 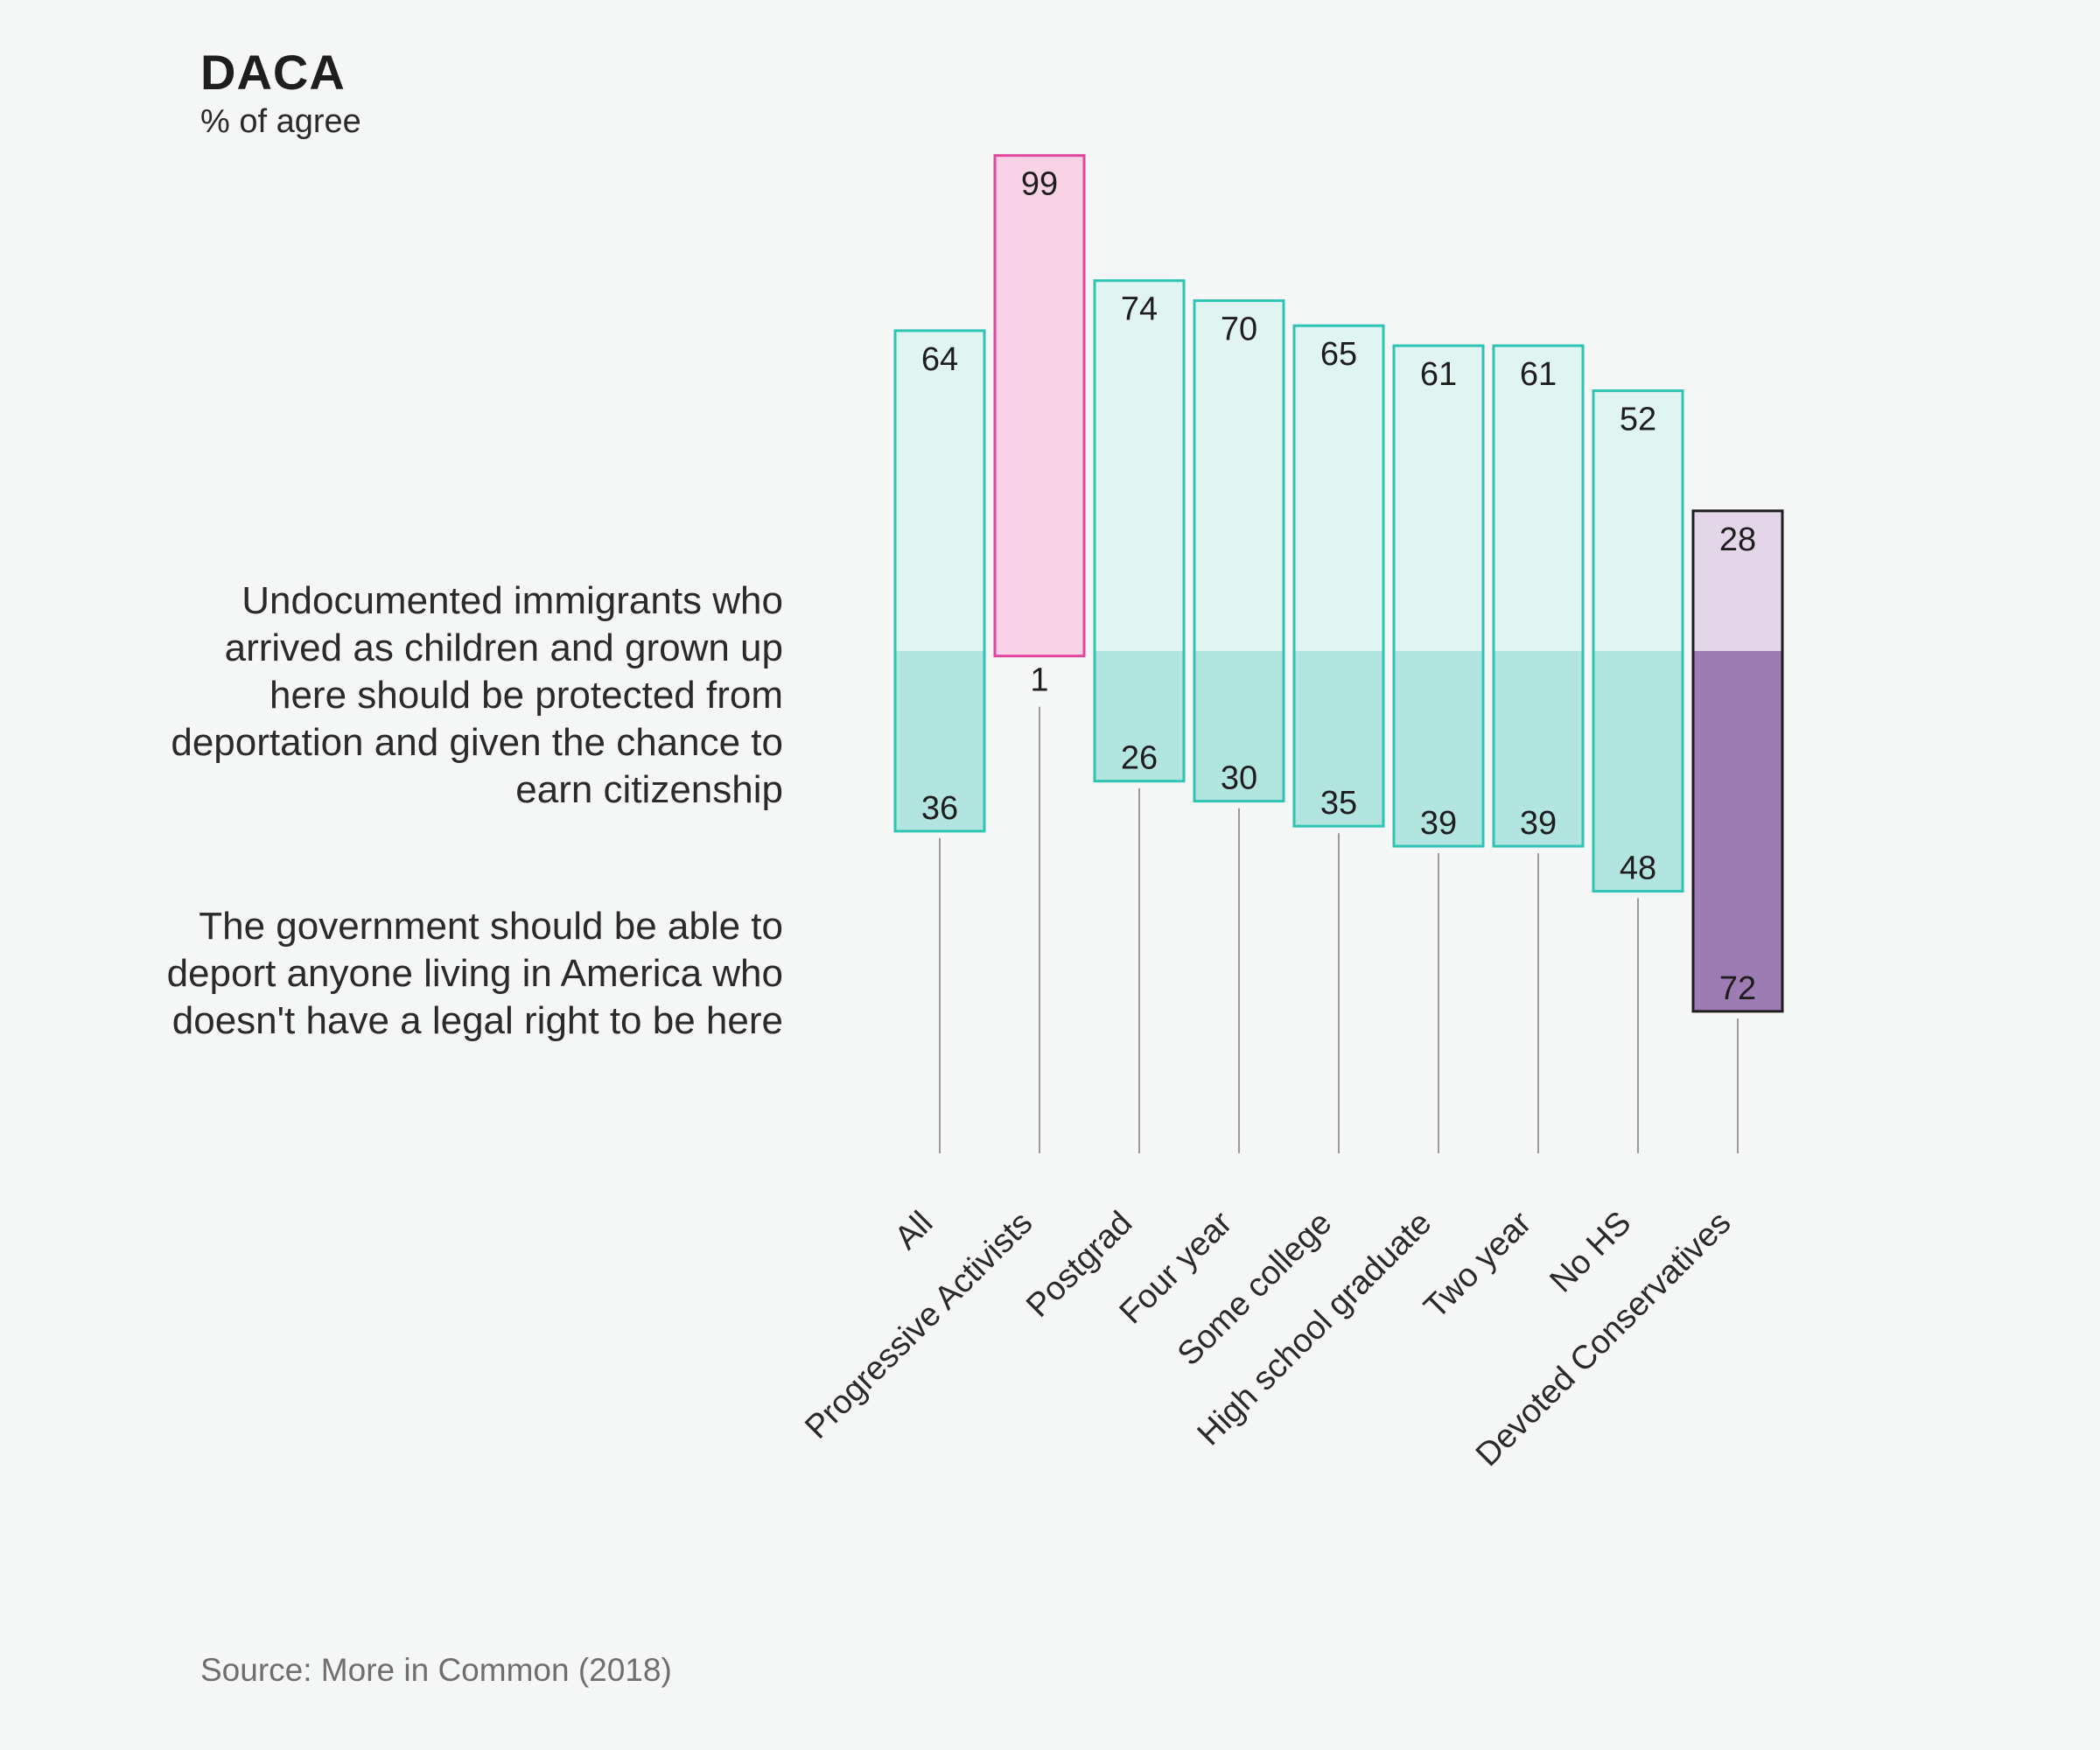 What do you see at coordinates (1737, 540) in the screenshot?
I see `value-label-support: 28` at bounding box center [1737, 540].